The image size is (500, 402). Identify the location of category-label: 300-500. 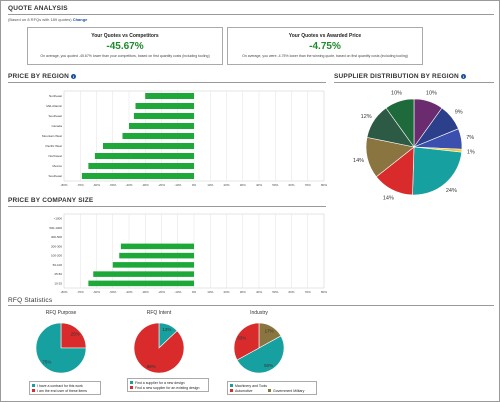
(56, 237).